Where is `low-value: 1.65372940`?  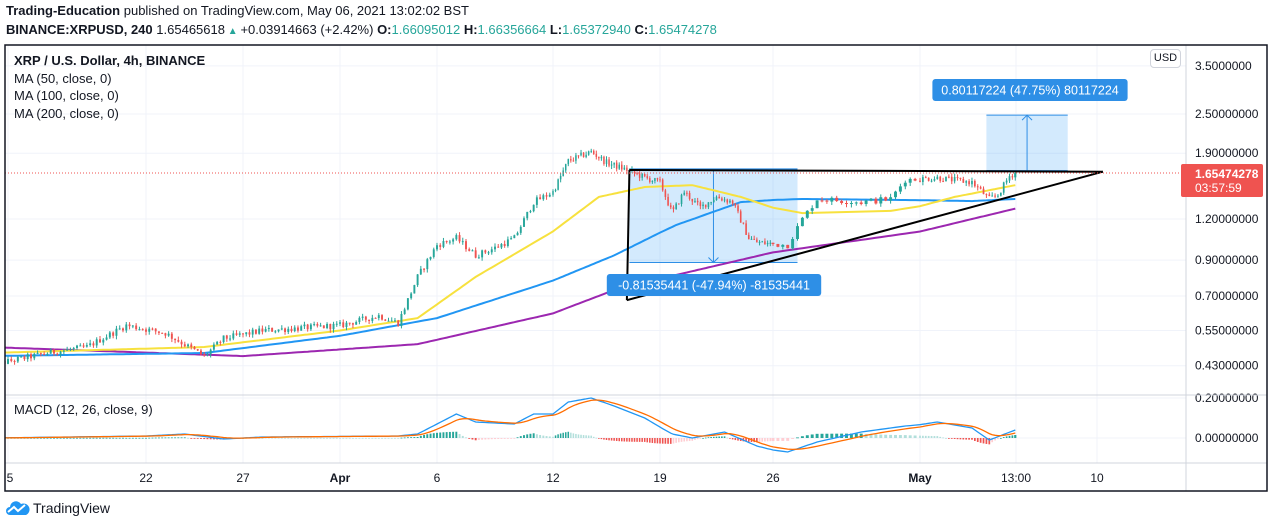
low-value: 1.65372940 is located at coordinates (596, 29).